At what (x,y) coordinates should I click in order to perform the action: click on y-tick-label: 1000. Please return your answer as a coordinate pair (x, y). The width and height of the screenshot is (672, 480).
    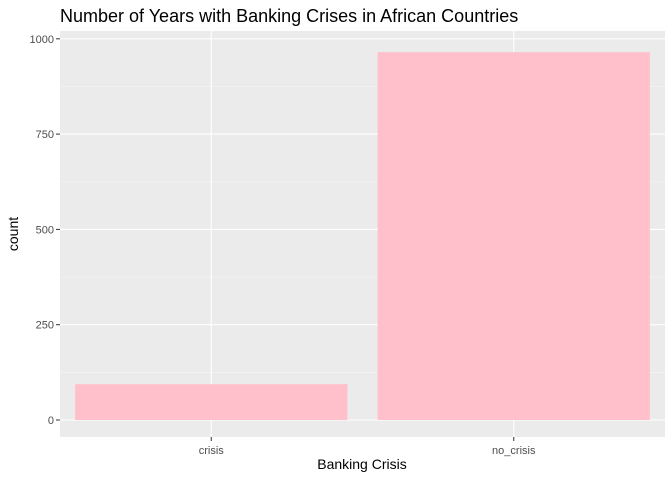
    Looking at the image, I should click on (42, 40).